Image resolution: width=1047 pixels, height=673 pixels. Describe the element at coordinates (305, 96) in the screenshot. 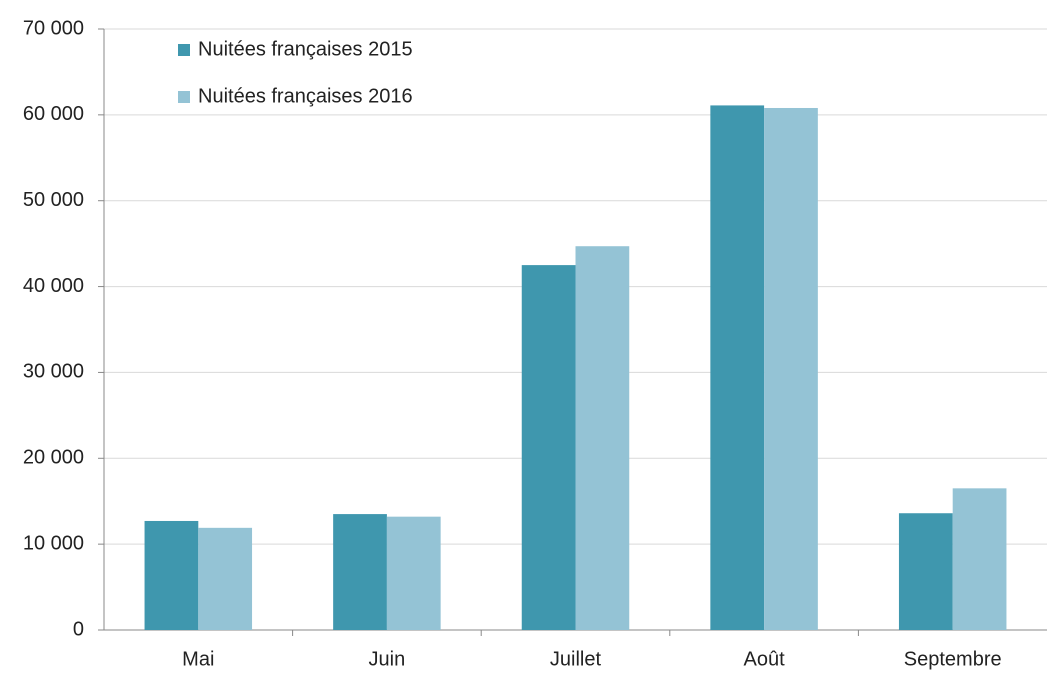

I see `legend-label: Nuitées françaises 2016` at that location.